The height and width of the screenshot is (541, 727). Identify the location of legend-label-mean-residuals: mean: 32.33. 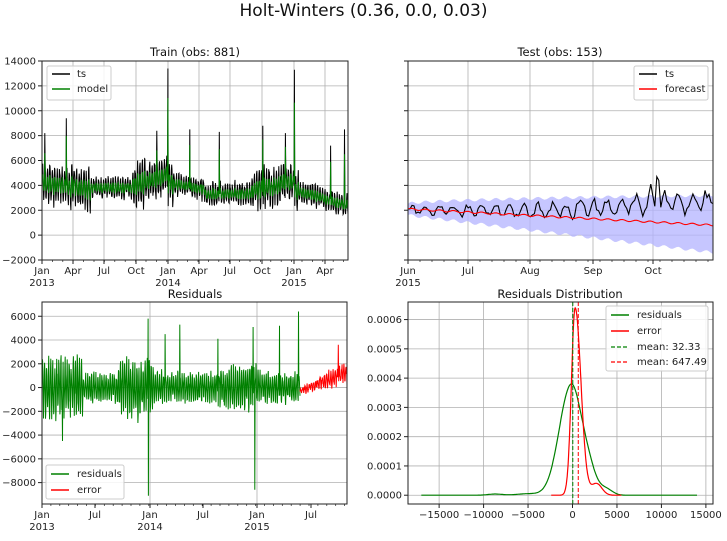
(669, 347).